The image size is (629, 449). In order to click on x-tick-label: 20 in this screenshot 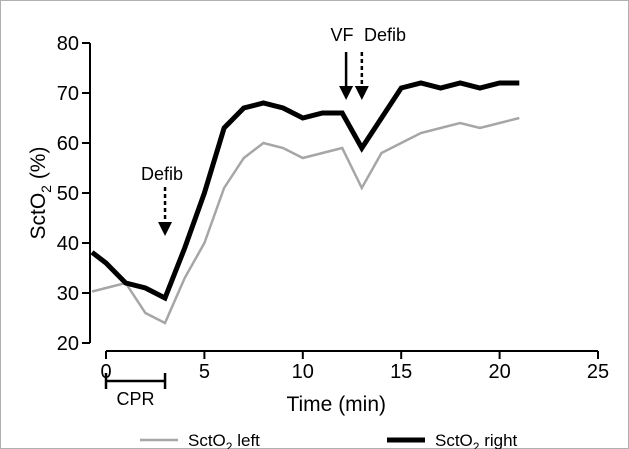, I will do `click(499, 372)`.